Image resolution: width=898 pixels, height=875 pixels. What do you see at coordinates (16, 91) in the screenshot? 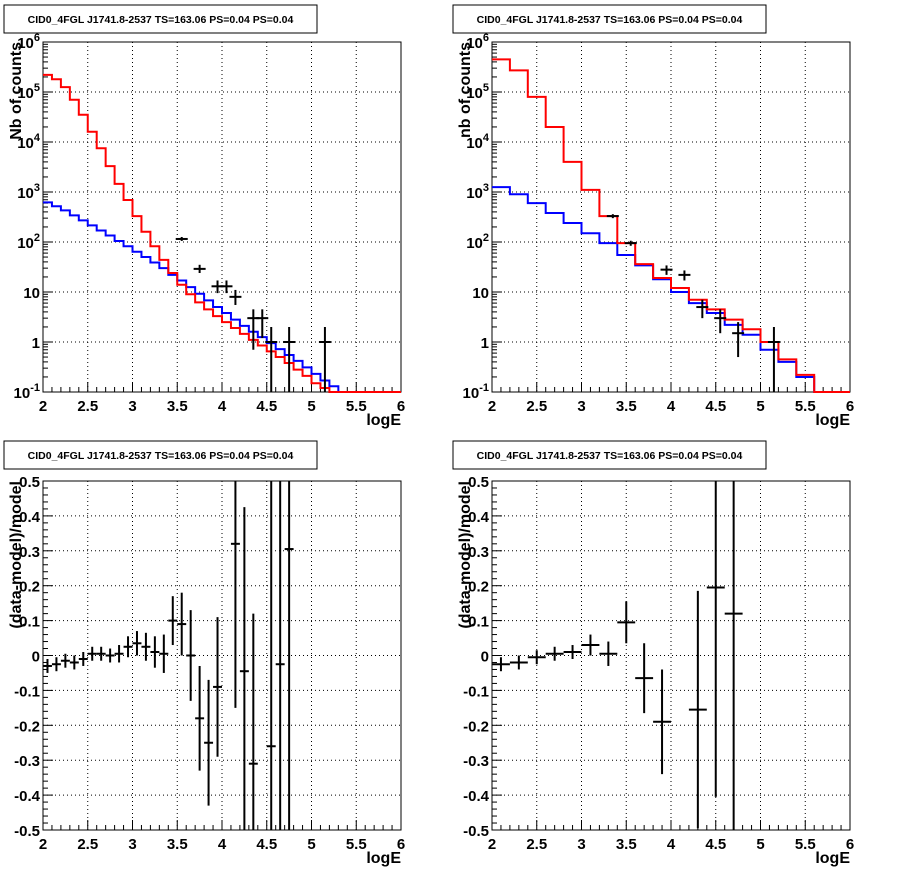
I see `y-axis-title: Nb of counts` at bounding box center [16, 91].